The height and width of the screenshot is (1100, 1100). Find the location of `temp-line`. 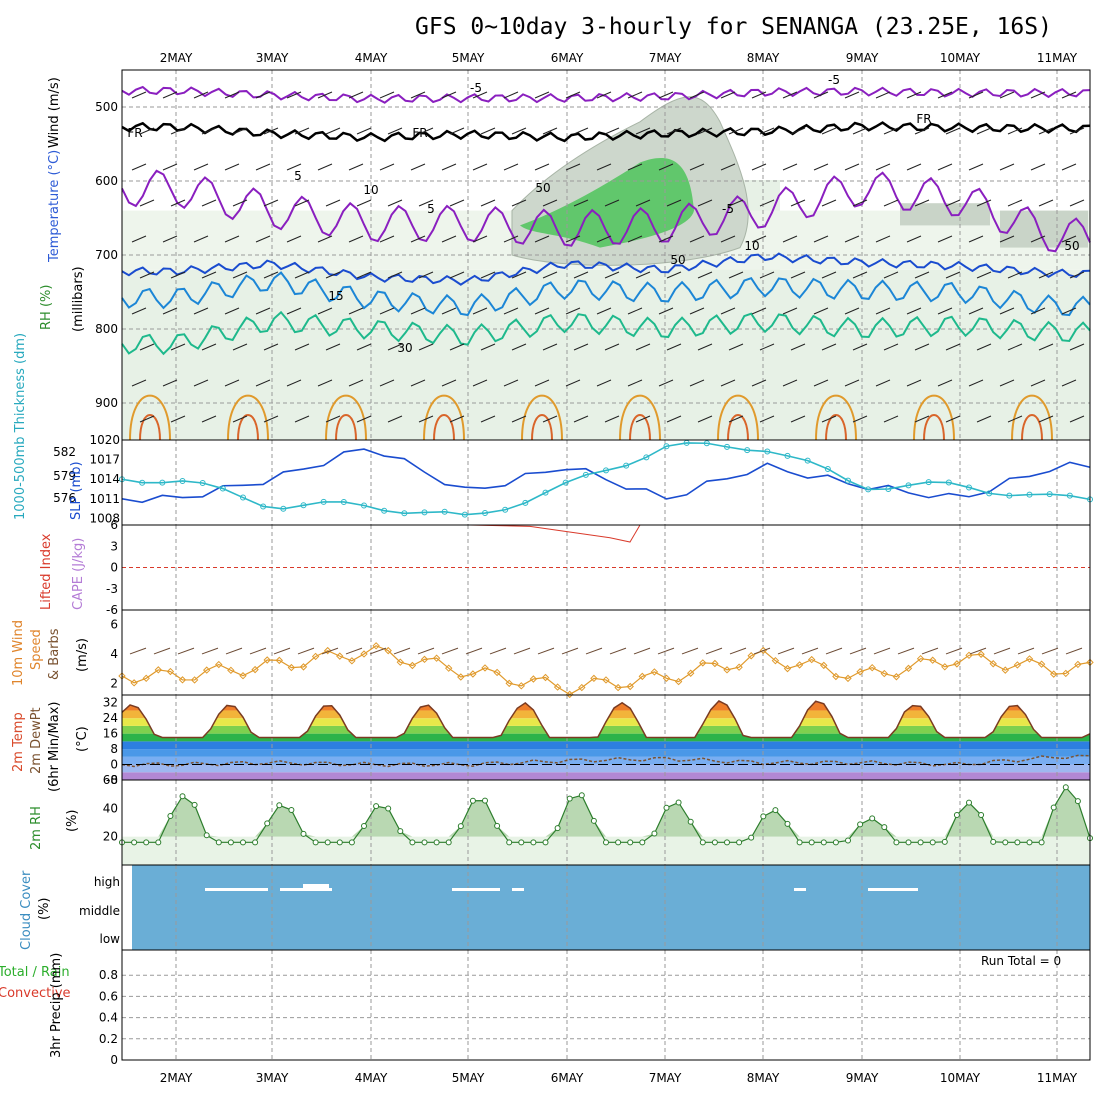

temp-line is located at coordinates (606, 719).